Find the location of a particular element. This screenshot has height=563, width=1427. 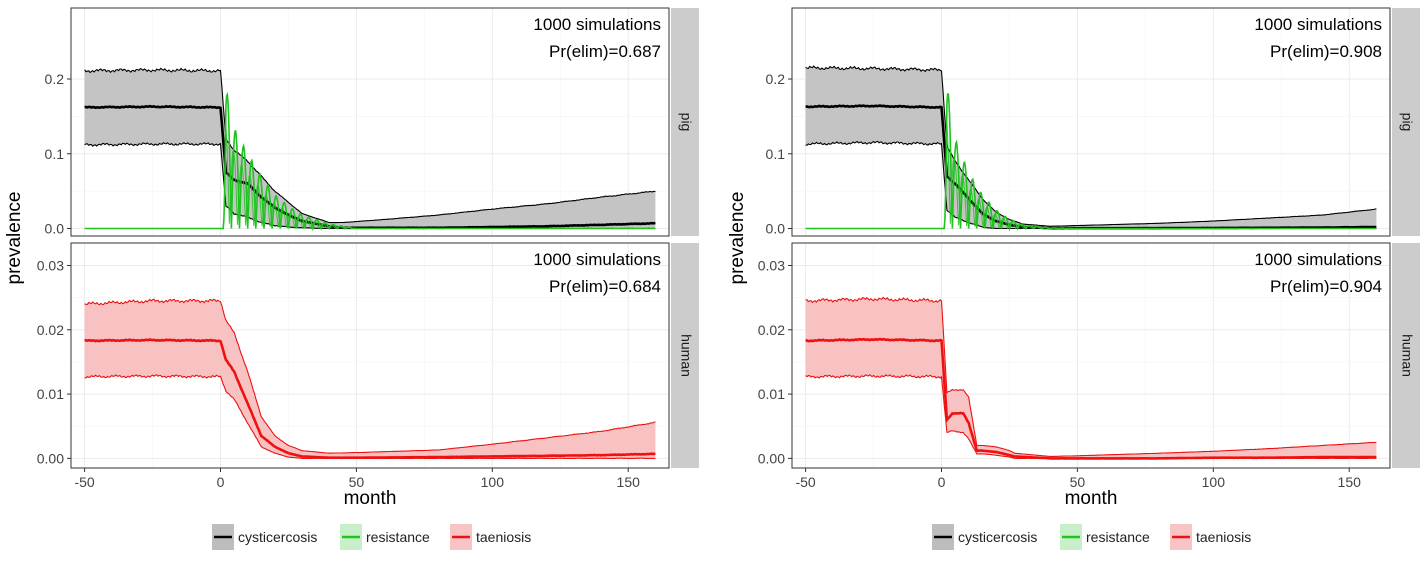

annotation-pr-elim: Pr(elim)=0.904 is located at coordinates (1326, 286).